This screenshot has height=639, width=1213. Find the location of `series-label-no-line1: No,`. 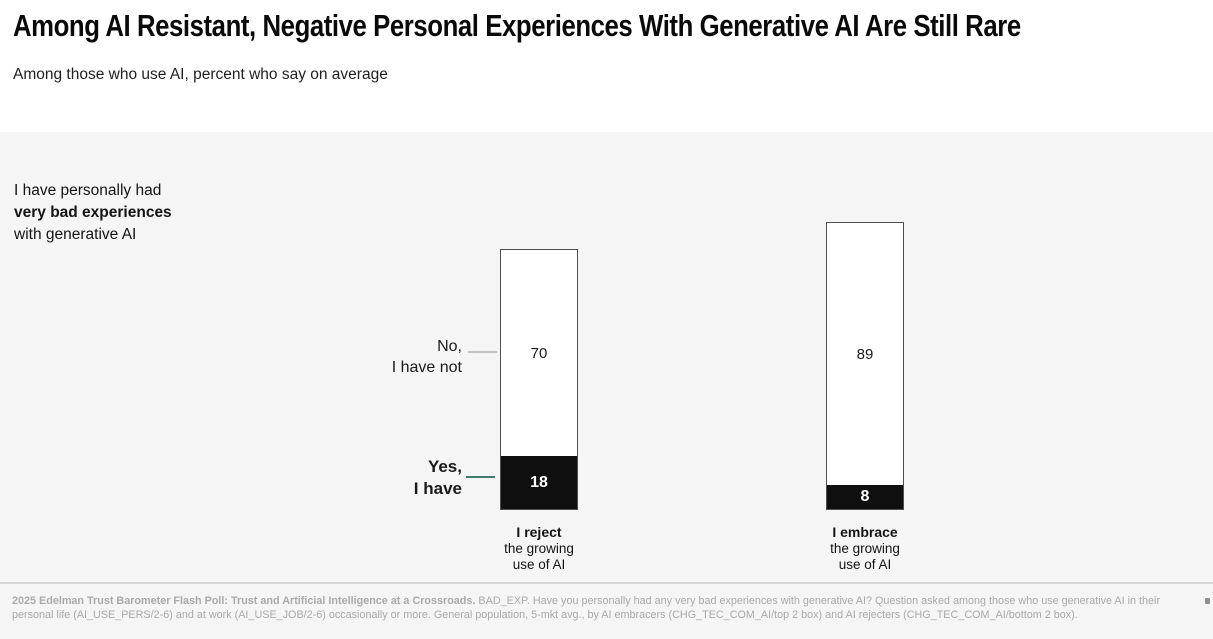

series-label-no-line1: No, is located at coordinates (449, 346).